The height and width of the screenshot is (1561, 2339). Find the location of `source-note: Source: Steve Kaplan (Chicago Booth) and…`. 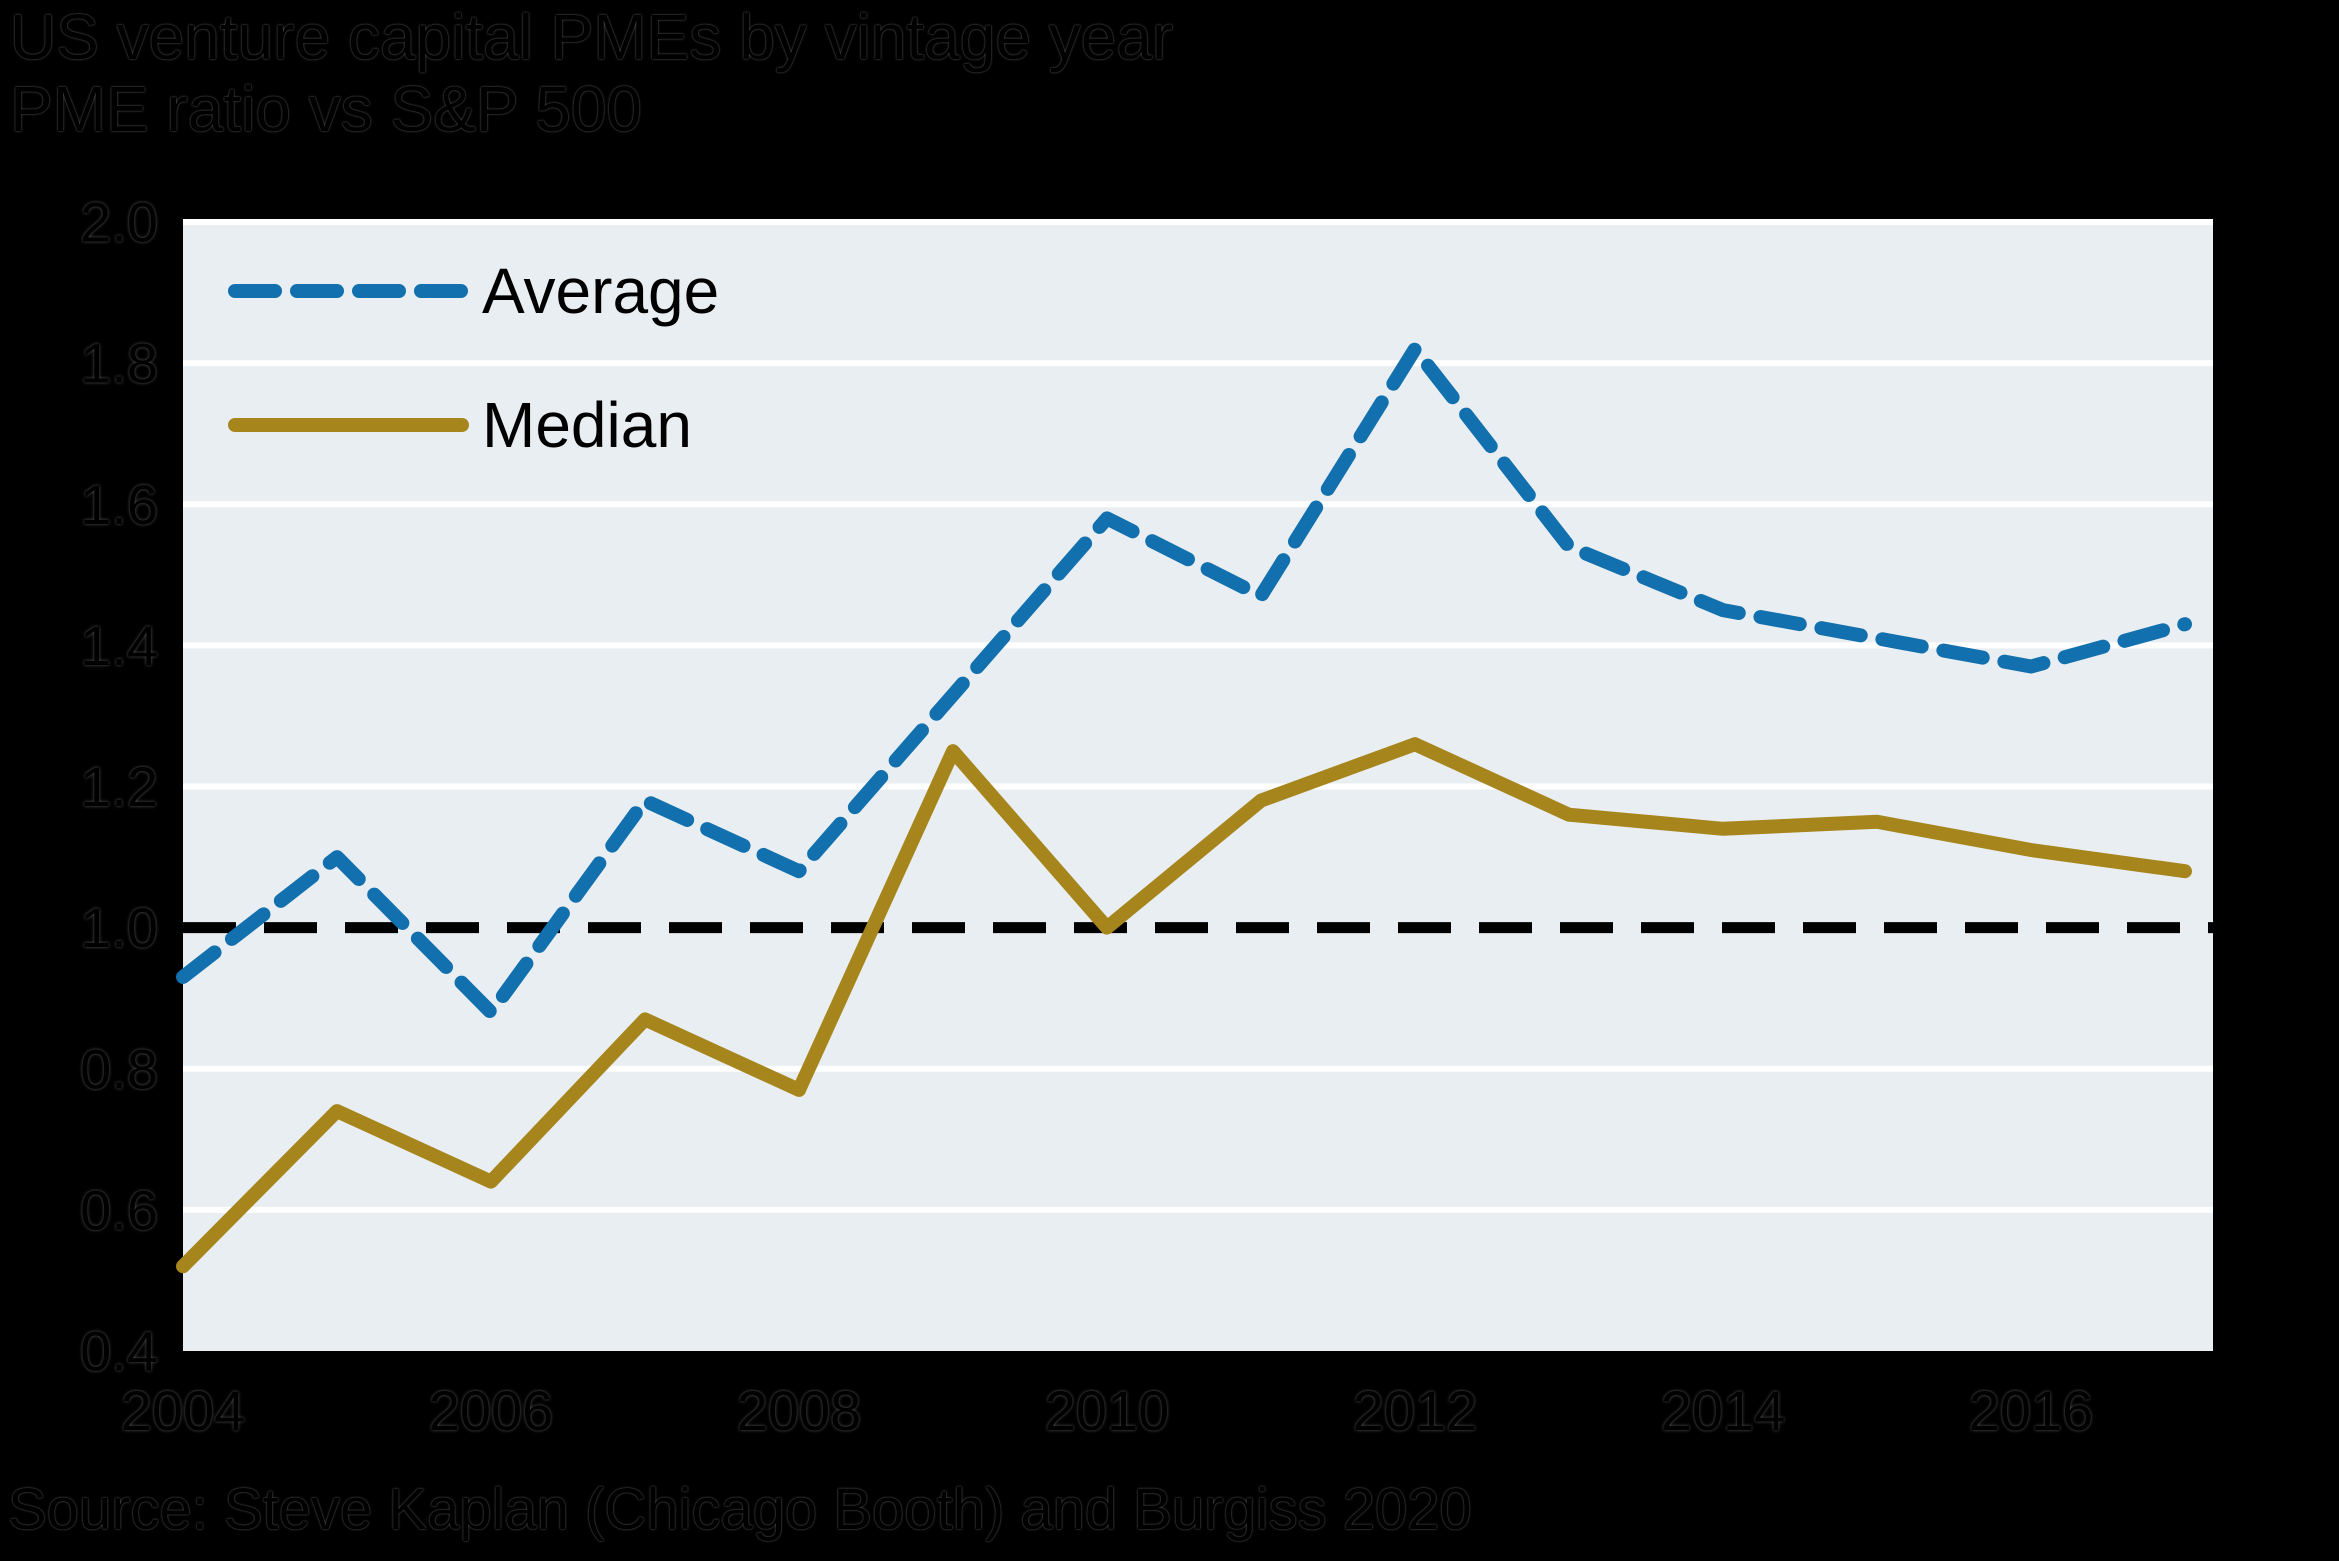

source-note: Source: Steve Kaplan (Chicago Booth) and… is located at coordinates (740, 1509).